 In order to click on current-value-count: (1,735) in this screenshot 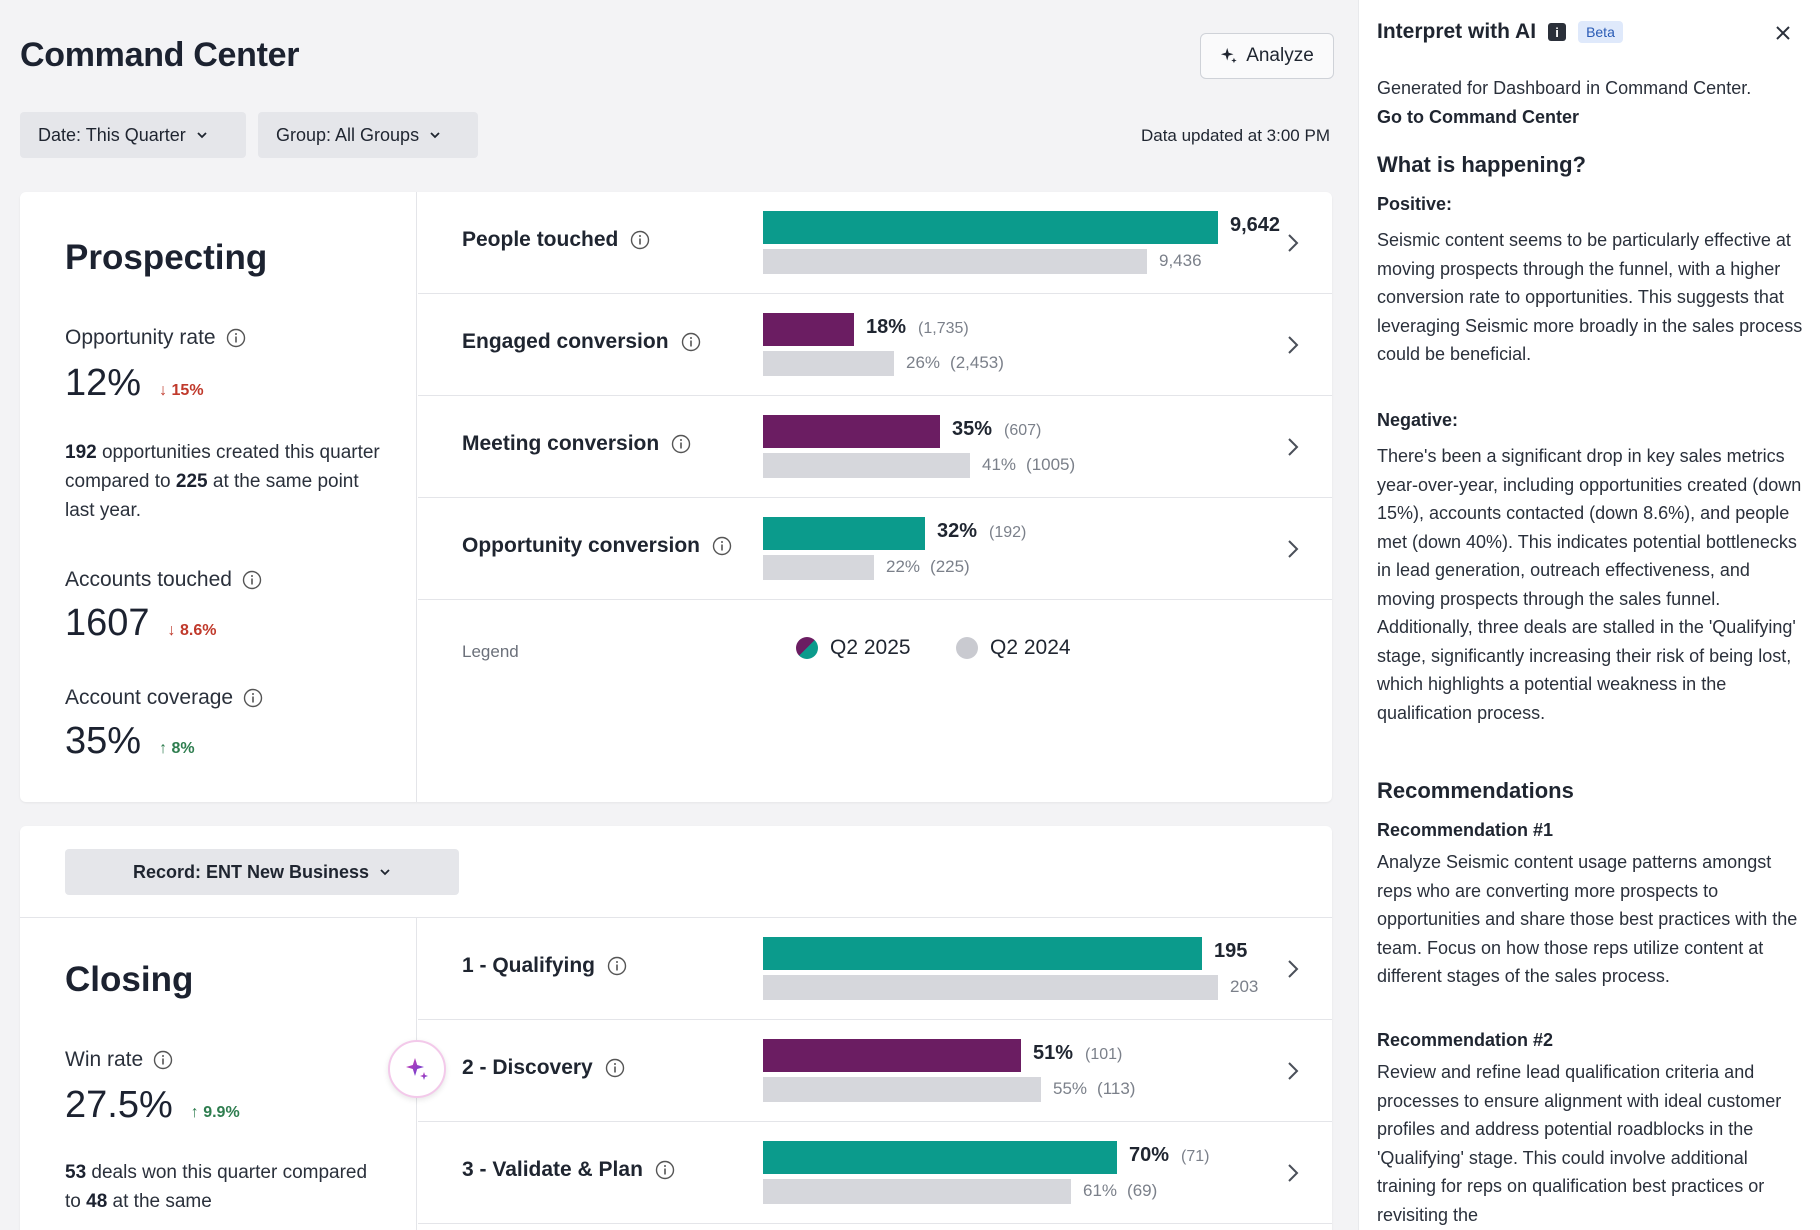, I will do `click(943, 328)`.